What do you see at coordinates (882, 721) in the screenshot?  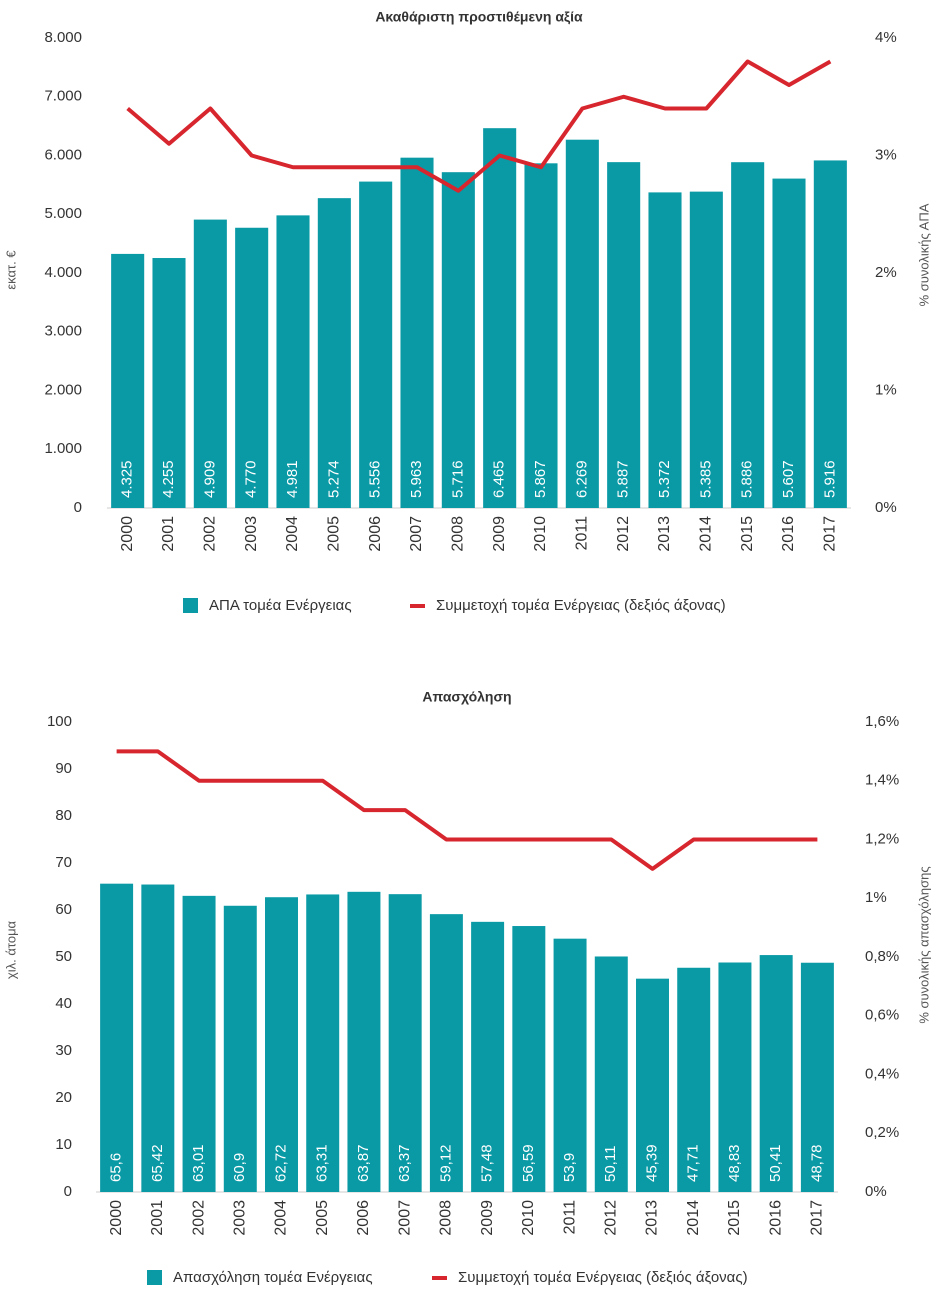 I see `y2-tick-label: 1,6%` at bounding box center [882, 721].